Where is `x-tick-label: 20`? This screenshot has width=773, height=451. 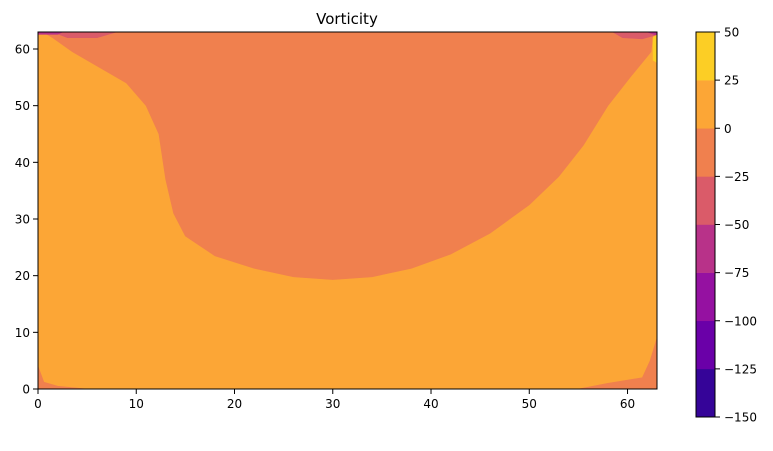
x-tick-label: 20 is located at coordinates (234, 404).